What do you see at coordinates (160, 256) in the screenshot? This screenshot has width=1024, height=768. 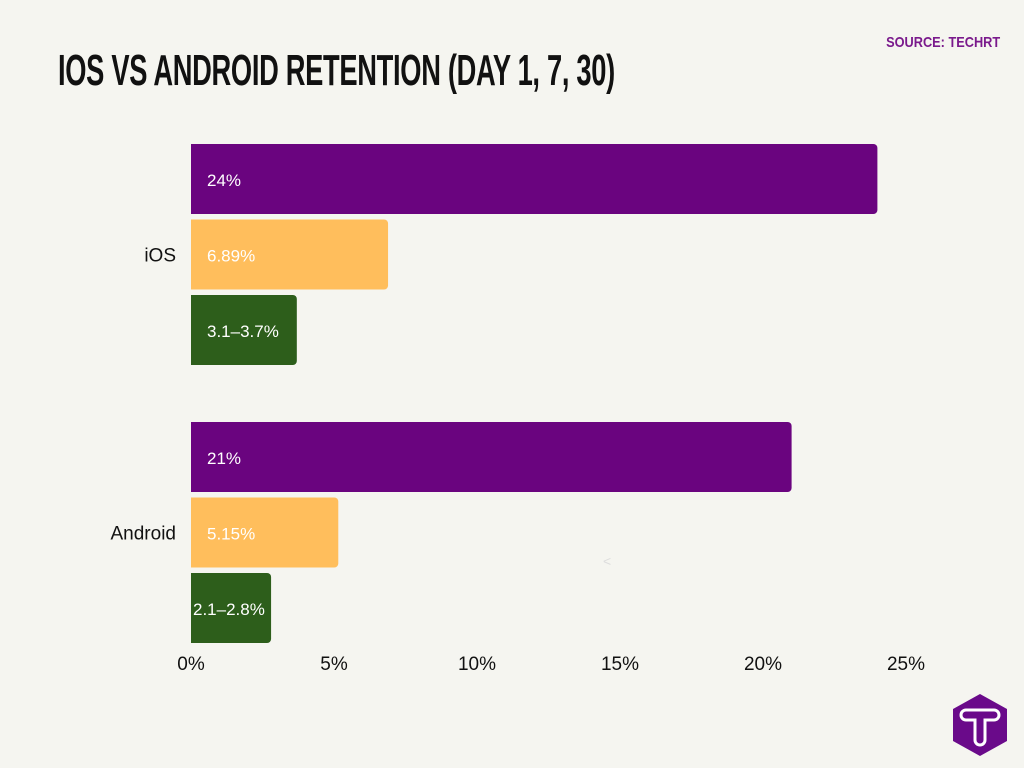 I see `category-label: iOS` at bounding box center [160, 256].